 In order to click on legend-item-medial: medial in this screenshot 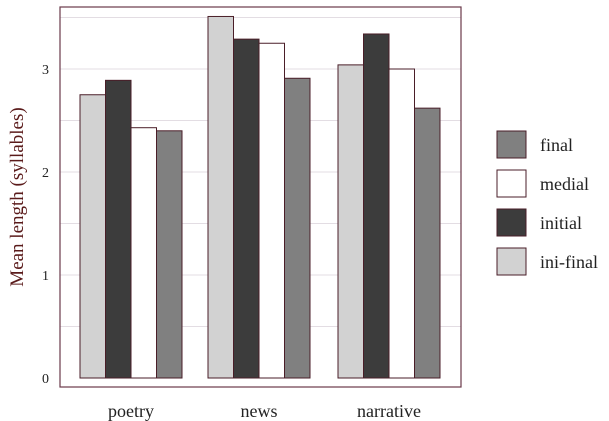, I will do `click(542, 183)`.